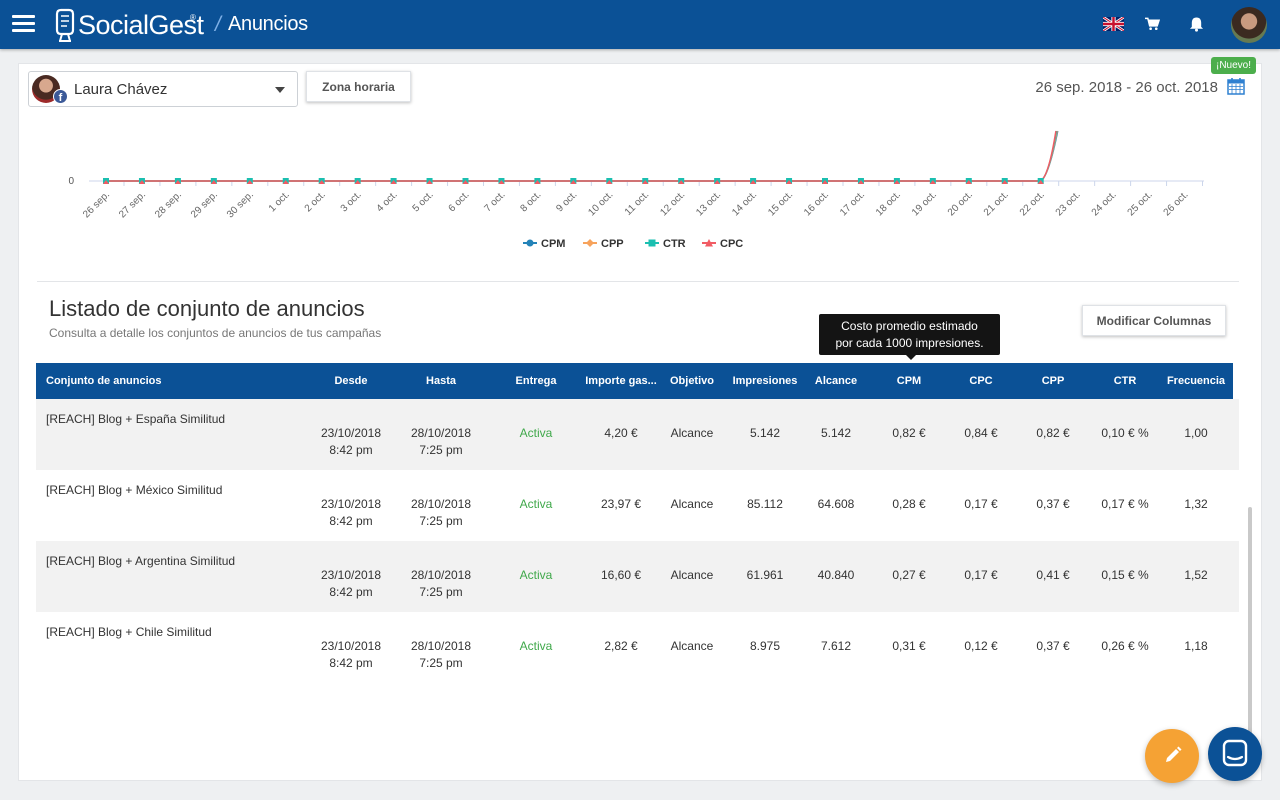 The width and height of the screenshot is (1280, 800). What do you see at coordinates (621, 575) in the screenshot?
I see `spent-cell: 16,60 €` at bounding box center [621, 575].